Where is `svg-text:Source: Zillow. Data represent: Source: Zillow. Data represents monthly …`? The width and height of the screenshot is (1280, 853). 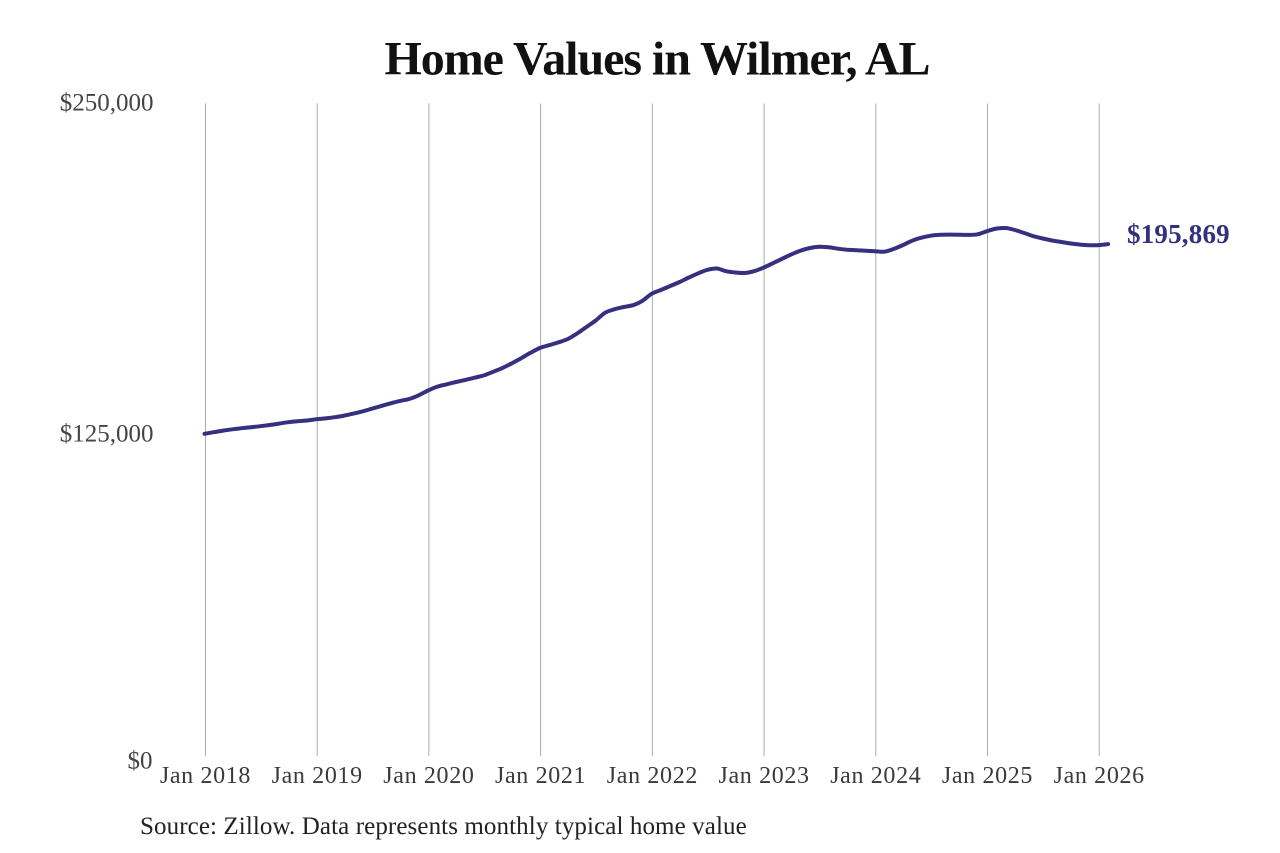 svg-text:Source: Zillow. Data represent: Source: Zillow. Data represents monthly … is located at coordinates (443, 826).